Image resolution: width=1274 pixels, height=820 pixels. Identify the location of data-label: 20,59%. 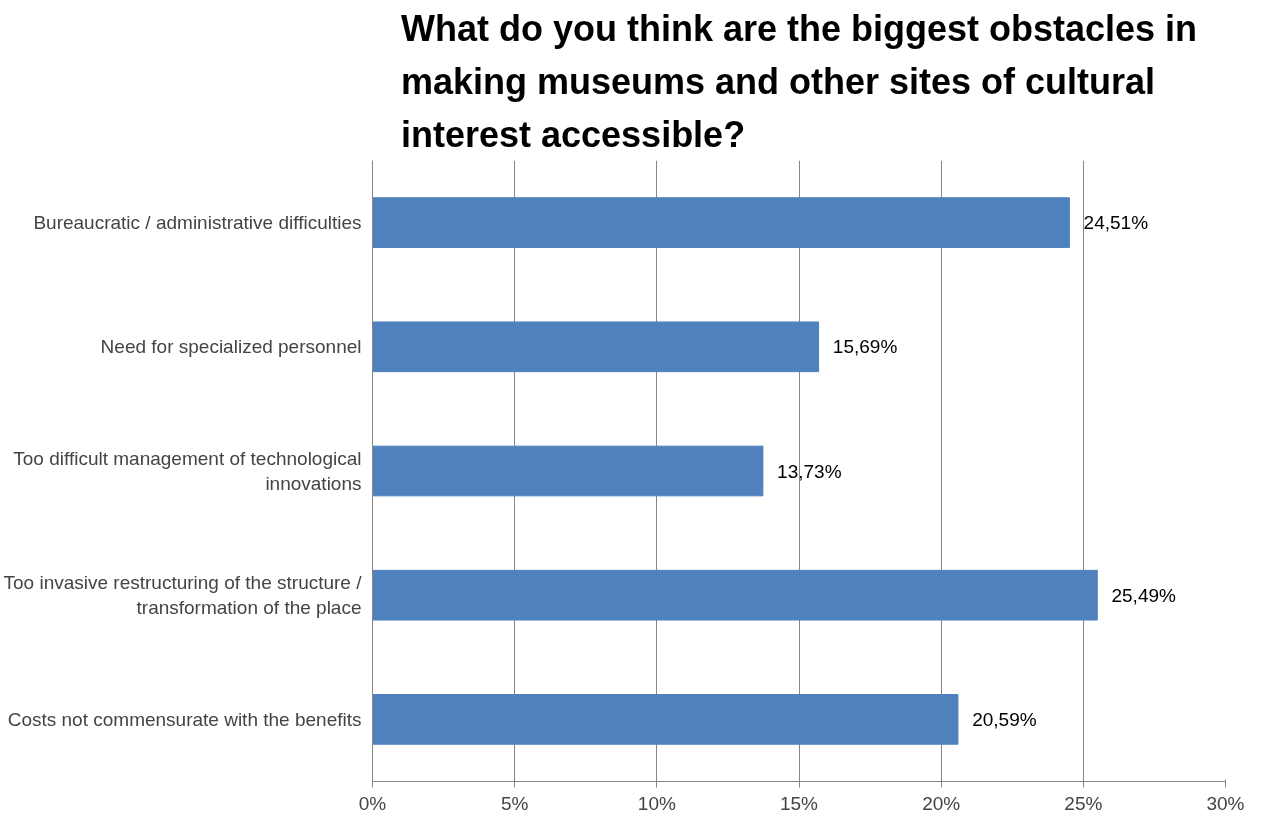
(1004, 719).